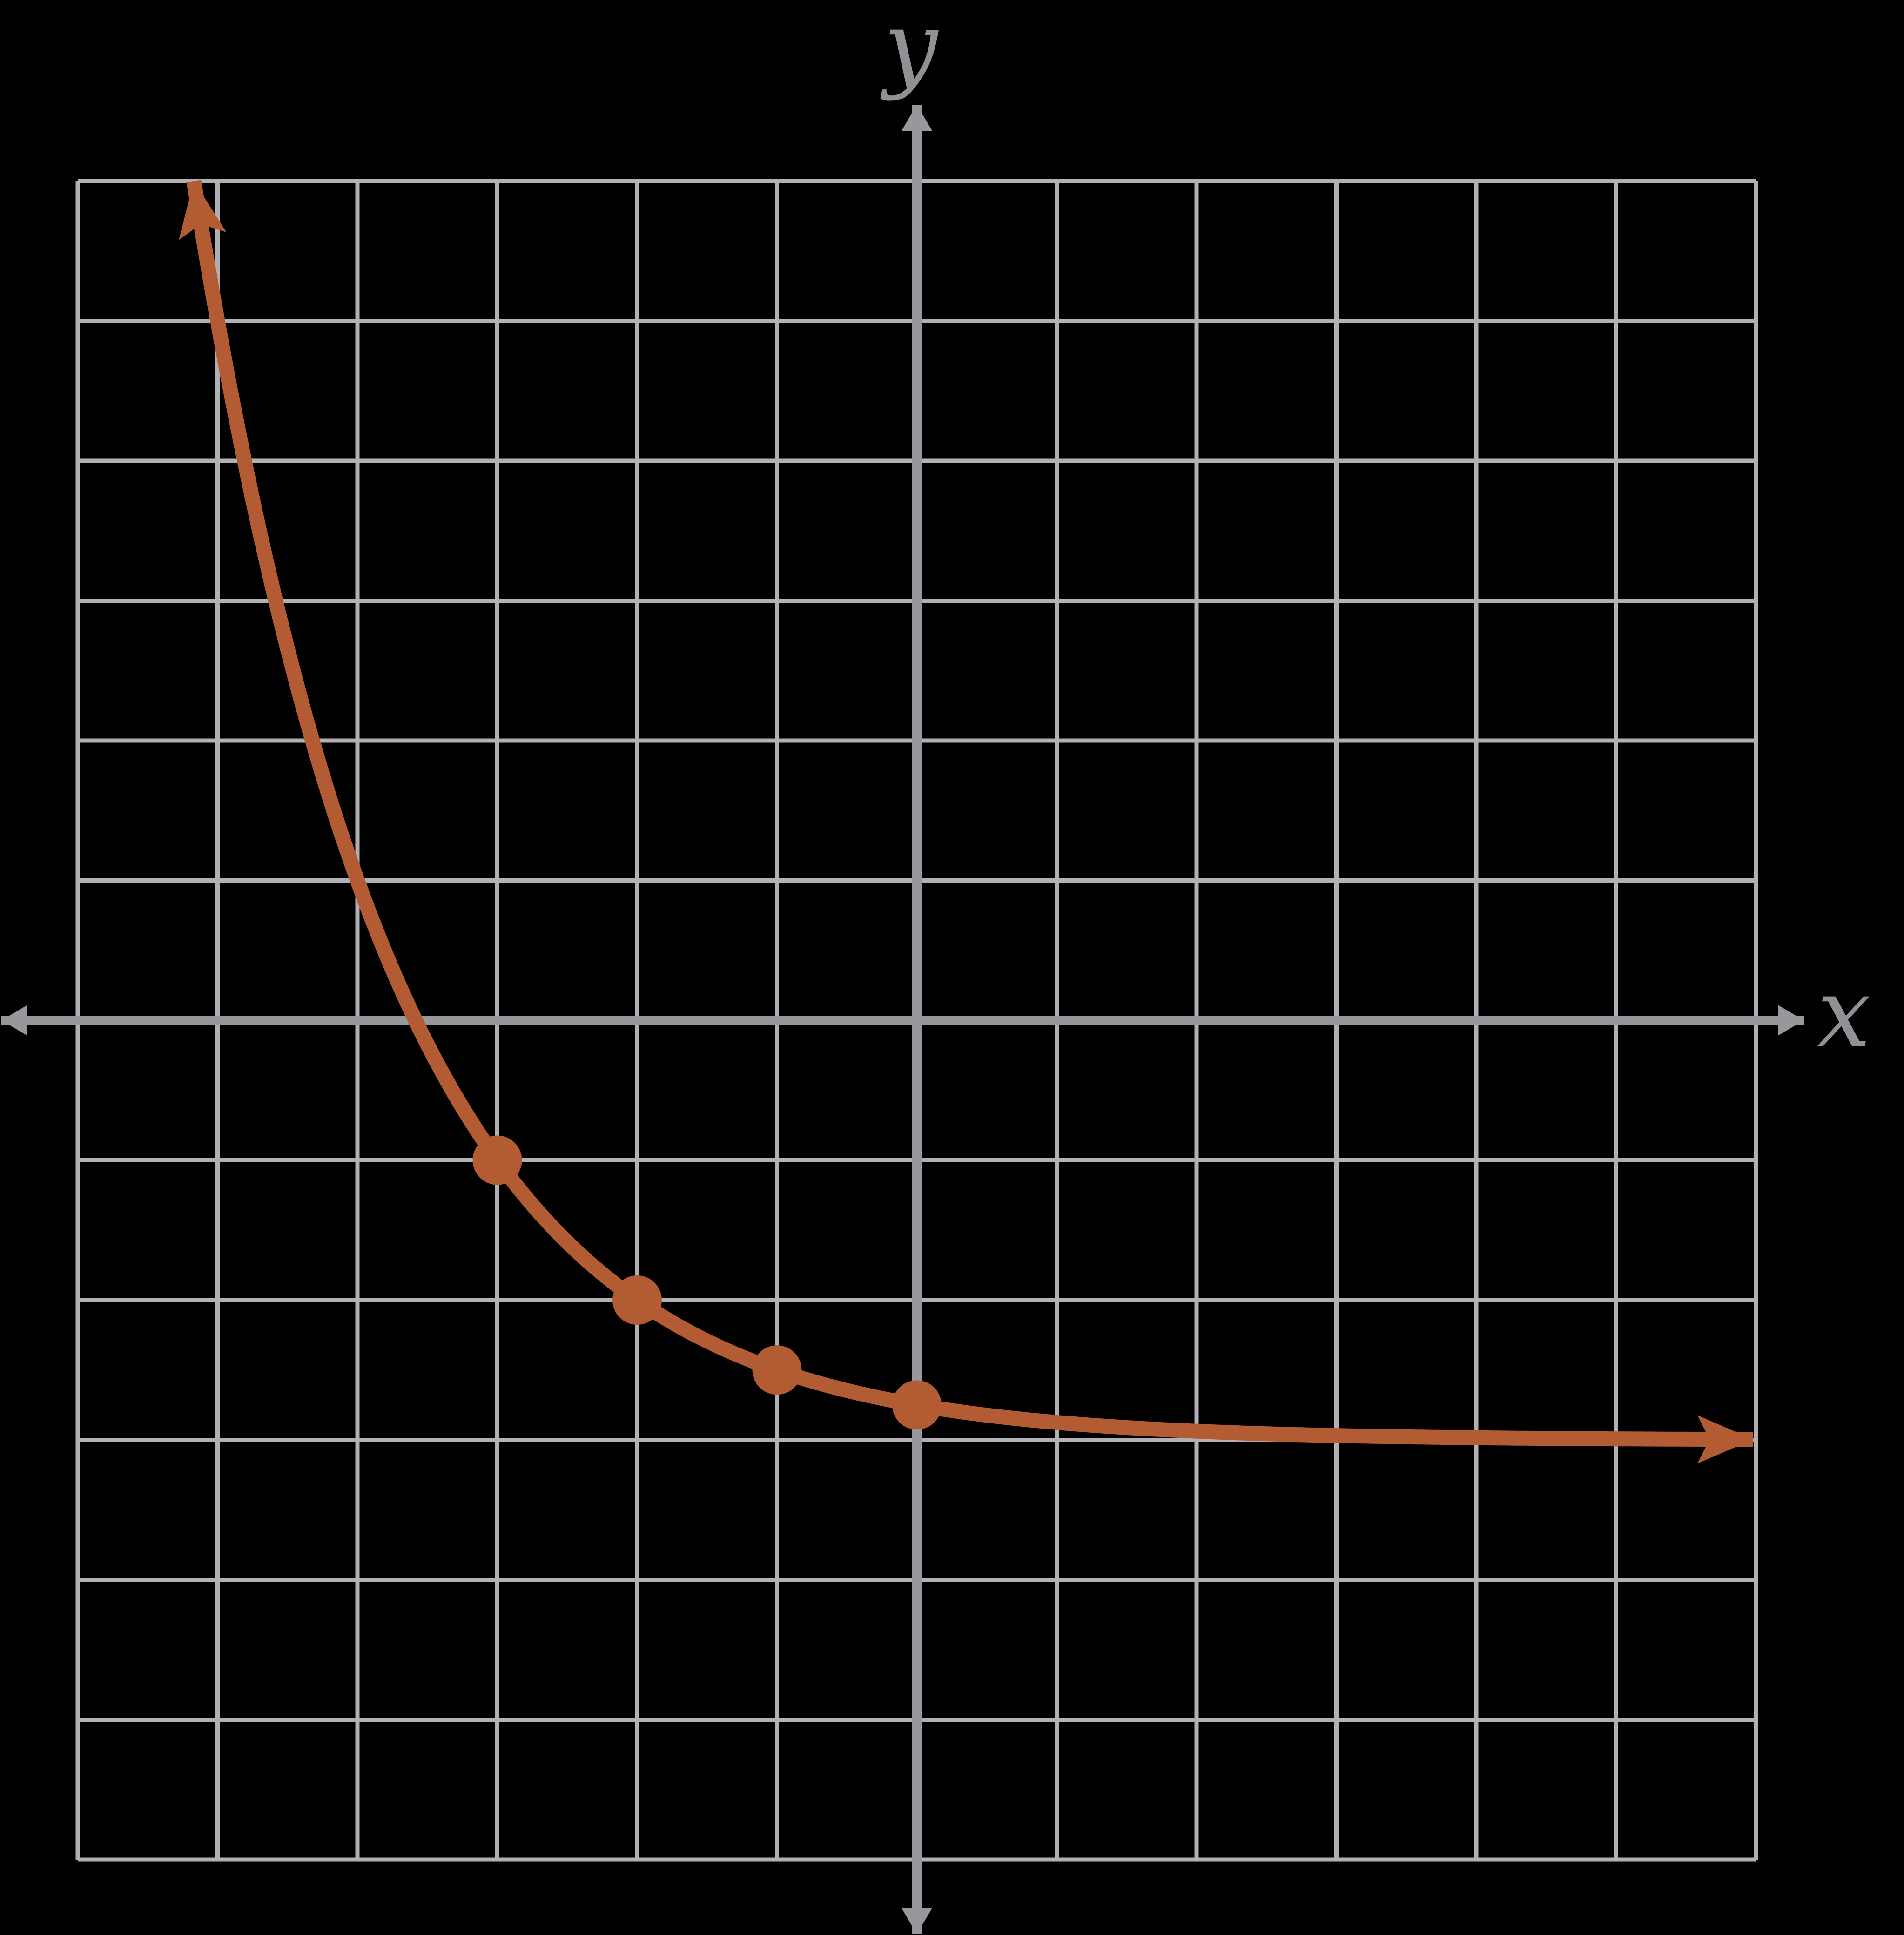 This screenshot has width=1904, height=1935. Describe the element at coordinates (707, 1282) in the screenshot. I see `marked-points` at that location.